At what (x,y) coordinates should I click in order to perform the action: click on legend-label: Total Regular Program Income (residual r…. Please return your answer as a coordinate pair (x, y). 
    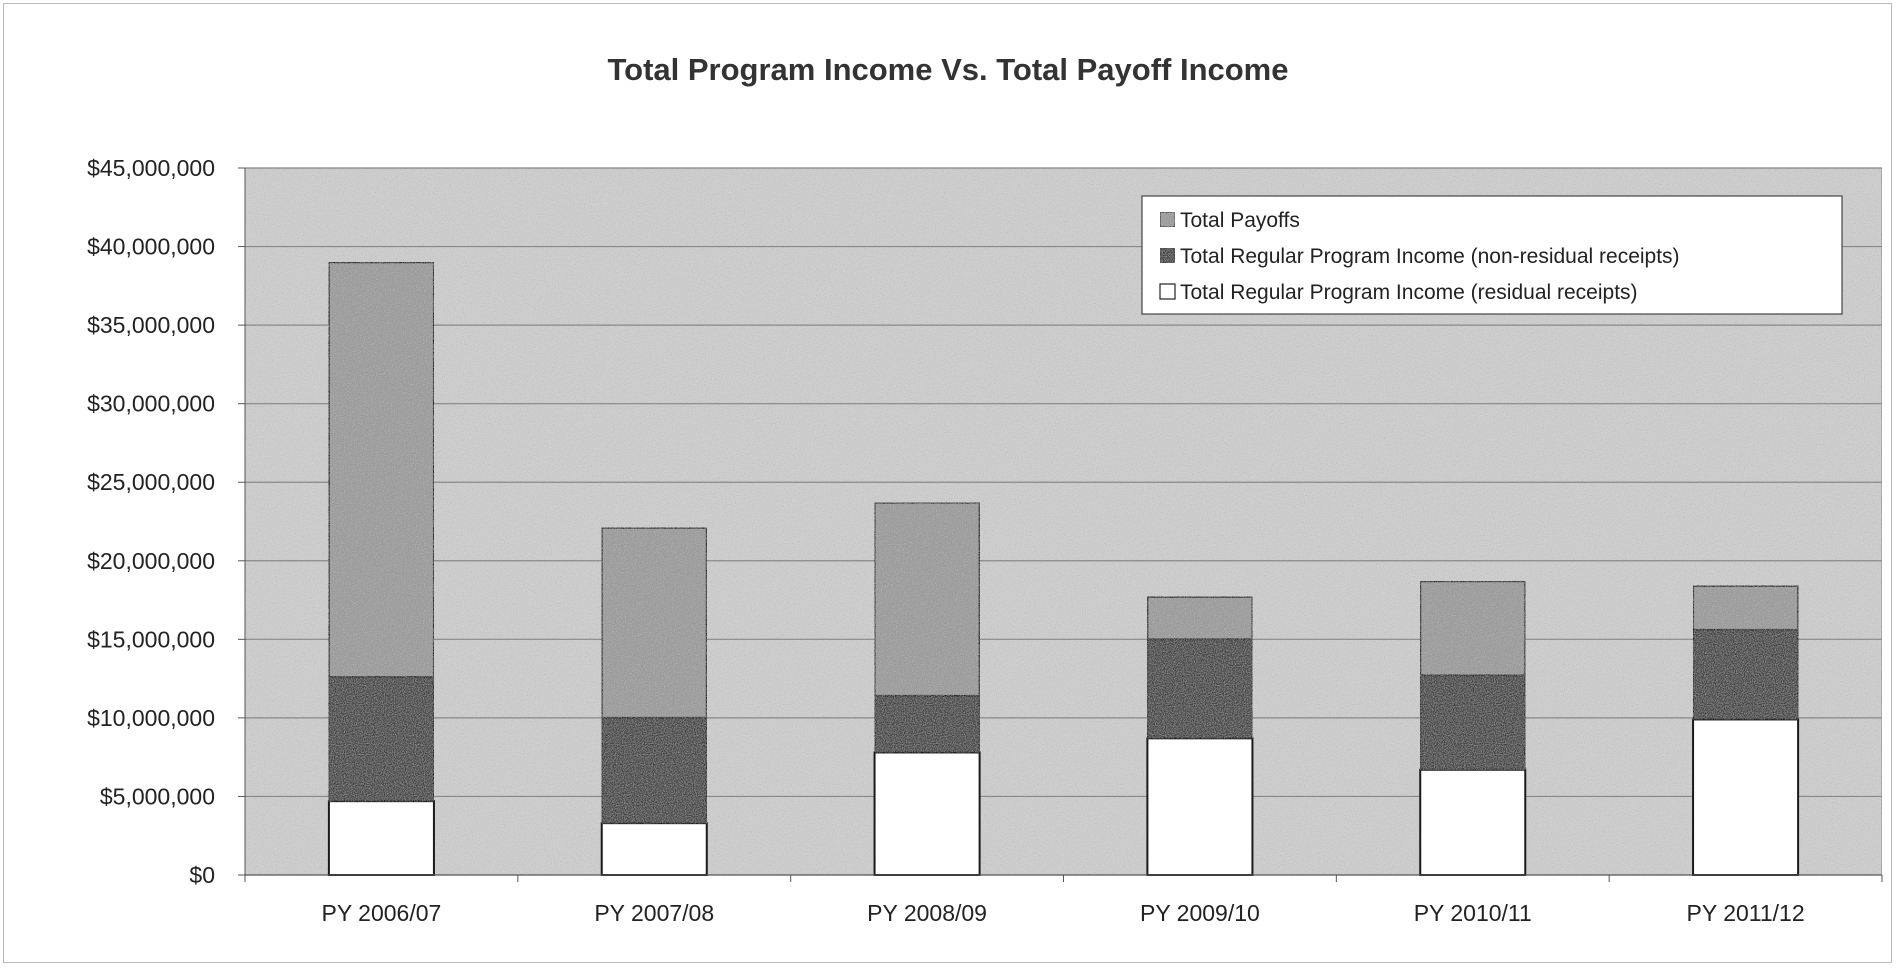
    Looking at the image, I should click on (1409, 292).